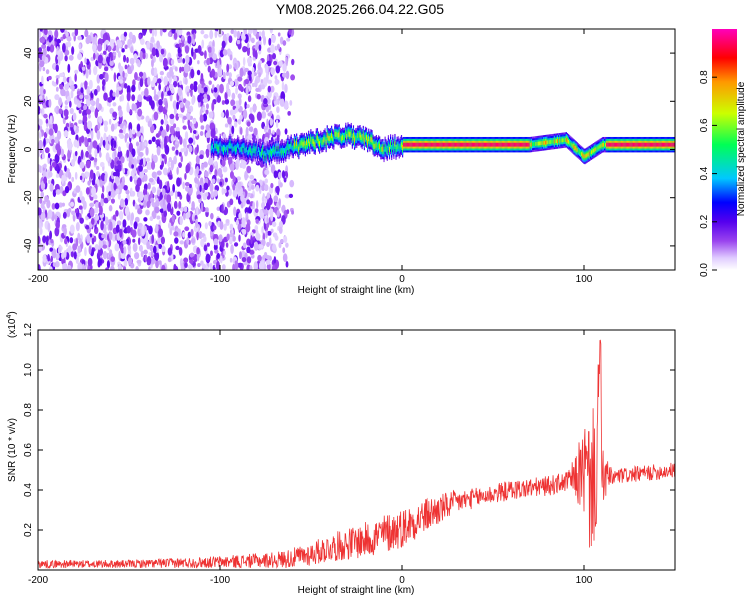 Image resolution: width=750 pixels, height=600 pixels. I want to click on snr-x-tick-label: -200, so click(38, 580).